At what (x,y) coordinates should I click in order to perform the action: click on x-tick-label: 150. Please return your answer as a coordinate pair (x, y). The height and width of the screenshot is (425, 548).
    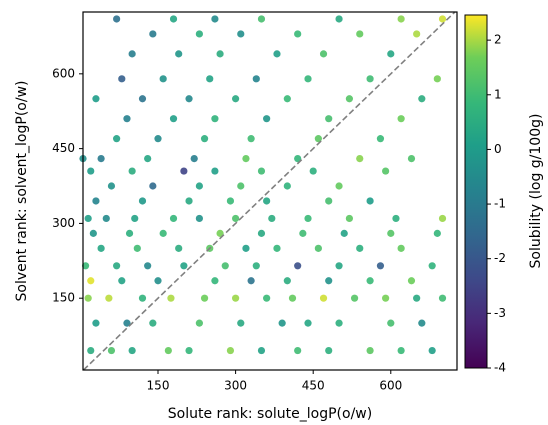
    Looking at the image, I should click on (158, 386).